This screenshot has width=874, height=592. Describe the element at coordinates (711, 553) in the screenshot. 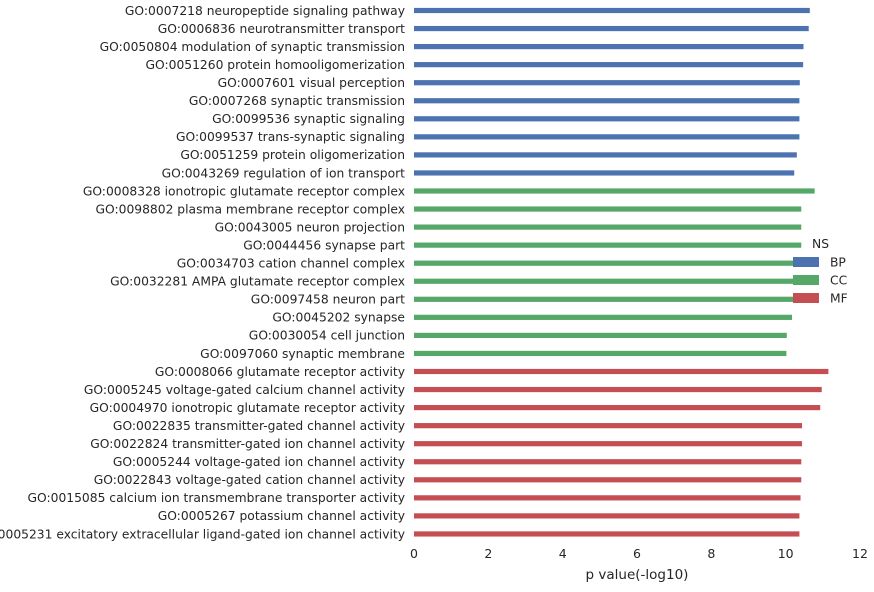

I see `x-tick-label: 8` at that location.